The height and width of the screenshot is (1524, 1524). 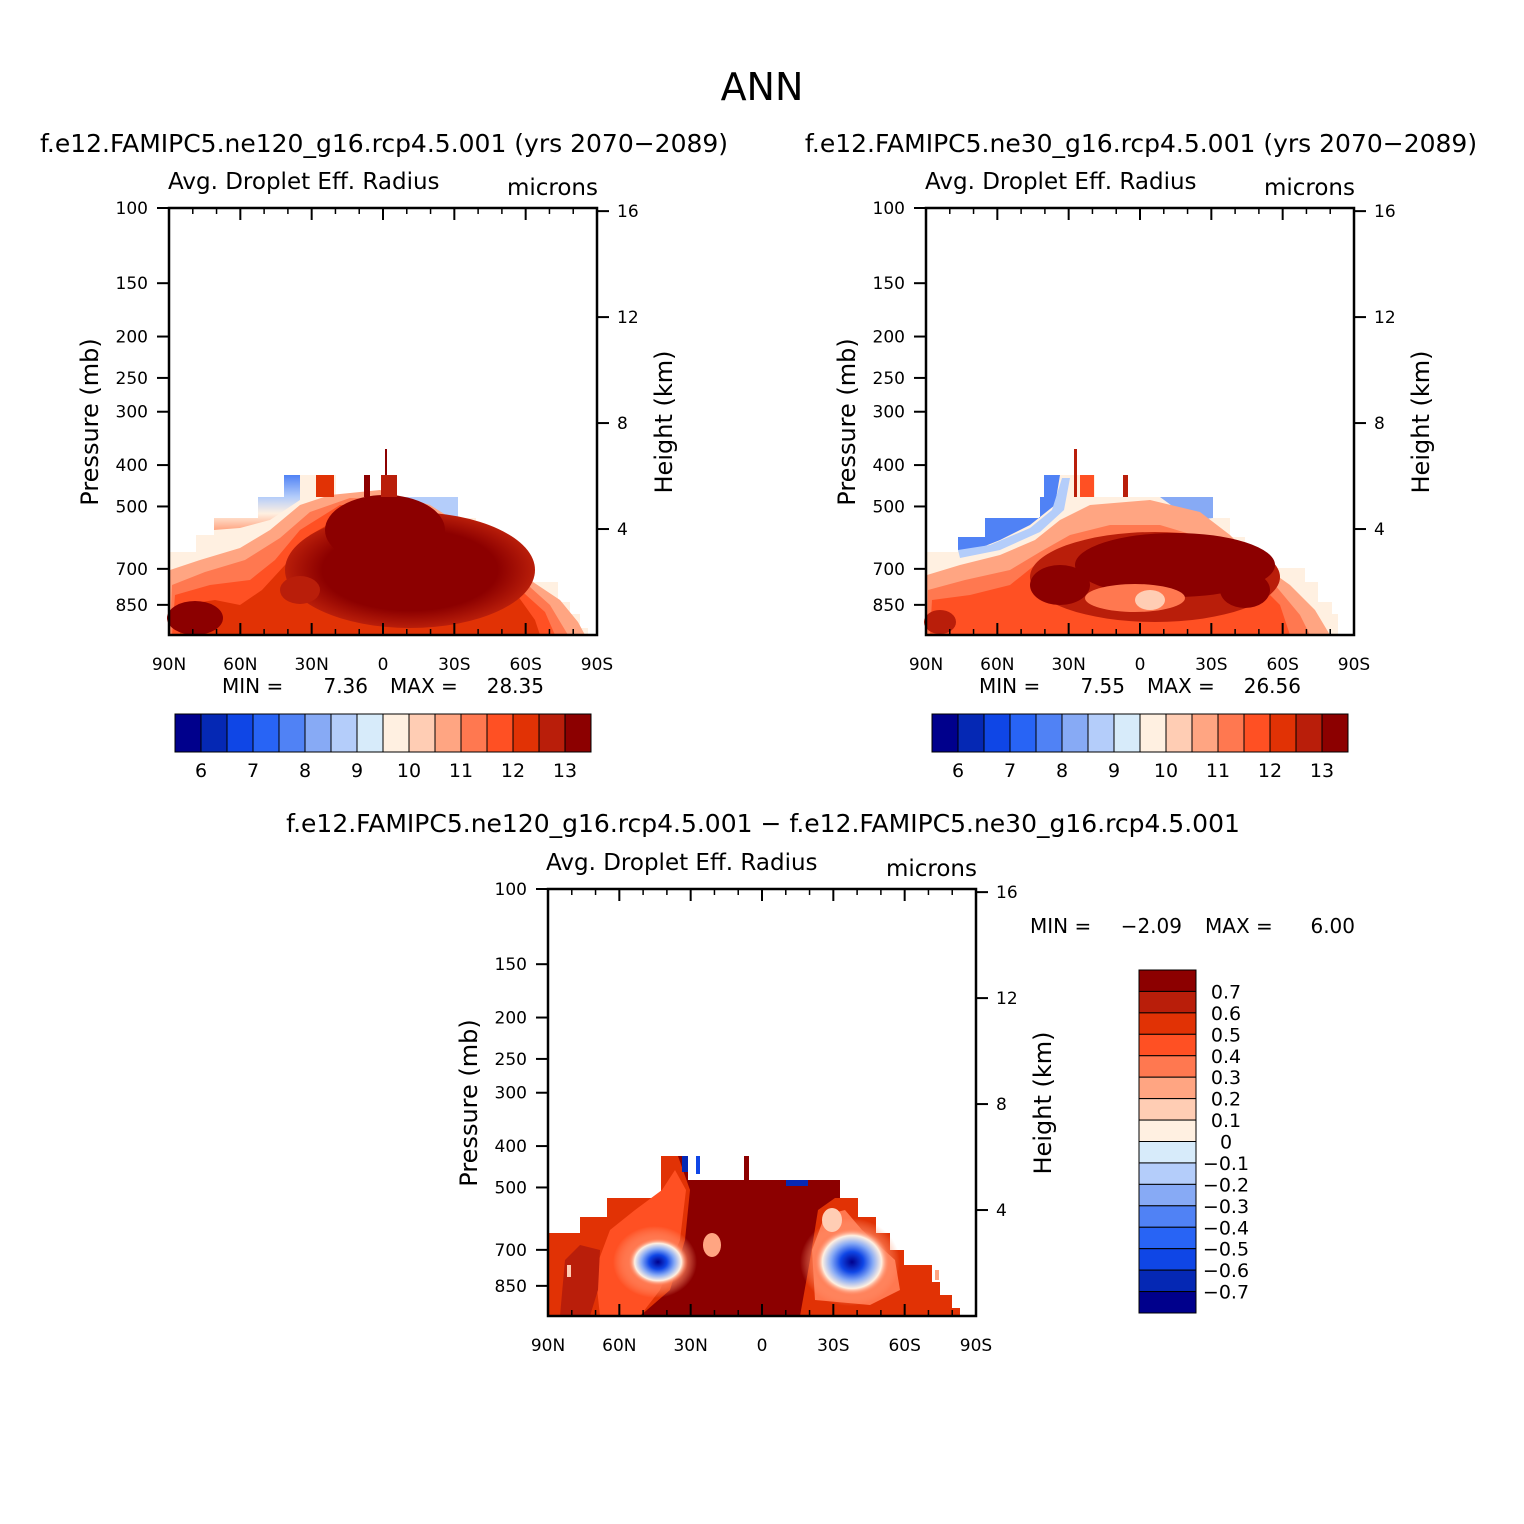 I want to click on y-tick-label: 500, so click(x=889, y=507).